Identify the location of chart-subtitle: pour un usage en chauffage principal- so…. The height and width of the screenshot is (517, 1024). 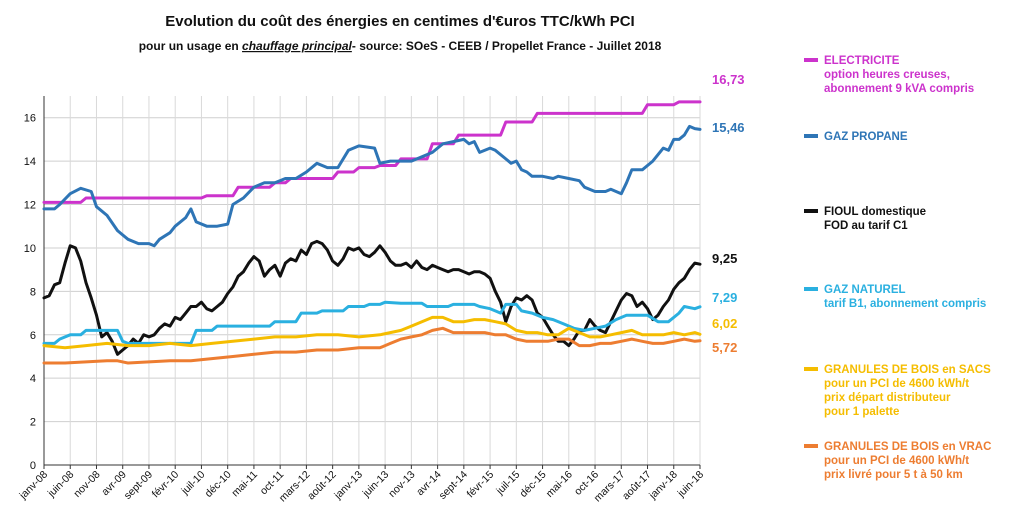
(400, 46).